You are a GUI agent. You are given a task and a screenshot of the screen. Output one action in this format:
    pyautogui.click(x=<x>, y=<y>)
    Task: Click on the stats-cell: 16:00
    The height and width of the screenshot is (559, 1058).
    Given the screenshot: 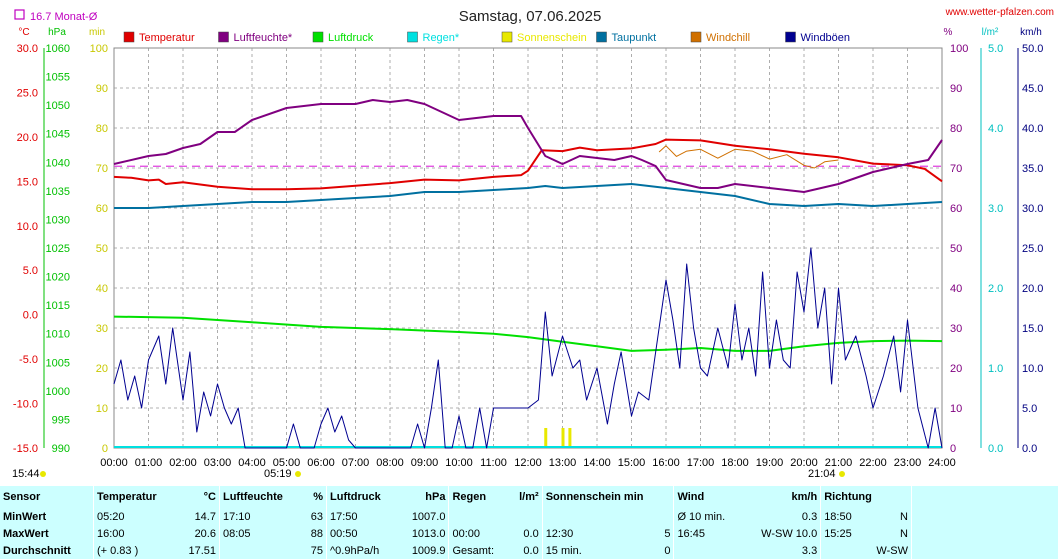 What is the action you would take?
    pyautogui.click(x=134, y=534)
    